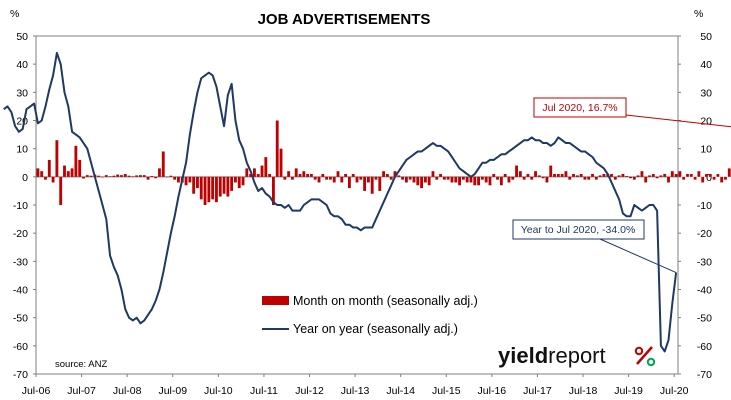 Image resolution: width=731 pixels, height=400 pixels. What do you see at coordinates (20, 375) in the screenshot?
I see `y-tick-label-left: -70` at bounding box center [20, 375].